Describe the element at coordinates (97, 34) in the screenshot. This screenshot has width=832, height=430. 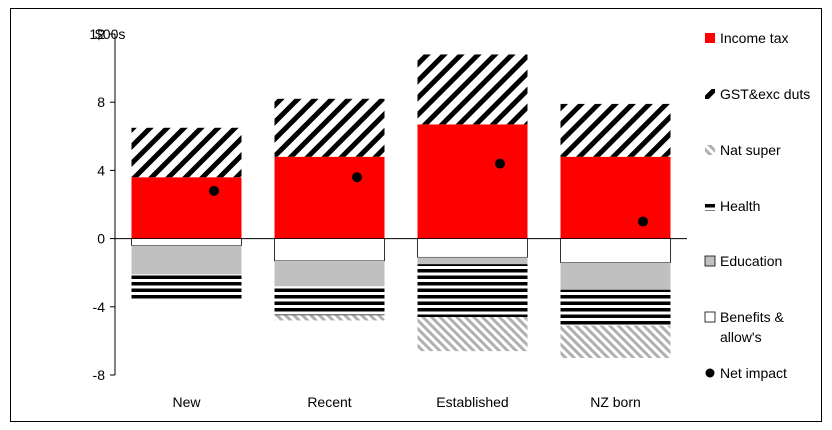
I see `y-tick-label: 12` at that location.